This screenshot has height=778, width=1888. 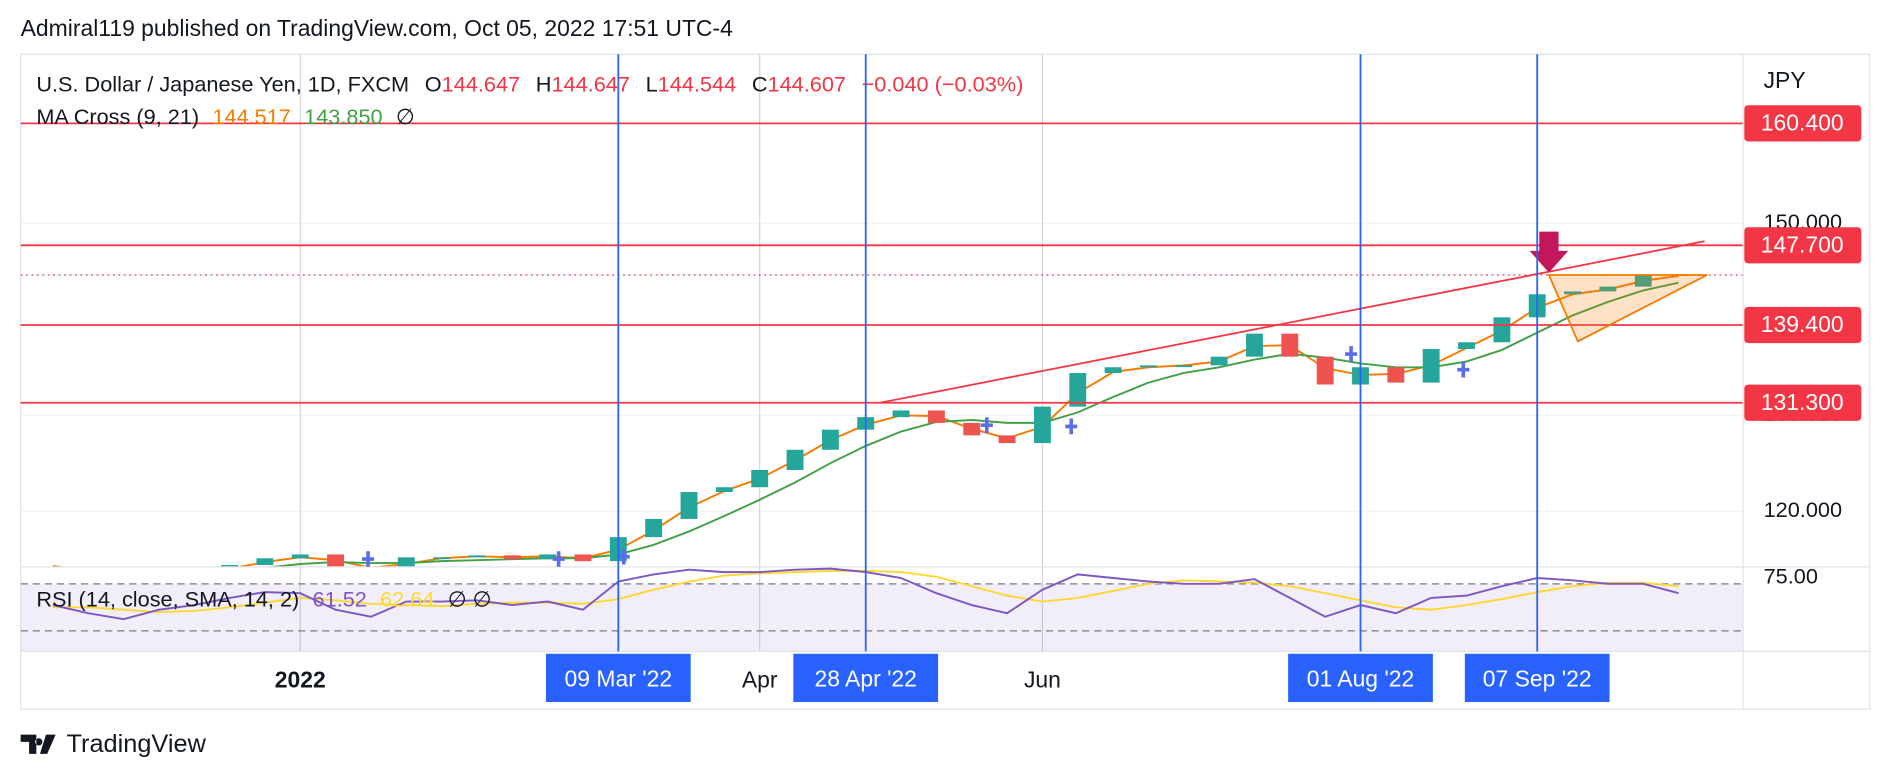 I want to click on rsi-band-fill, so click(x=882, y=617).